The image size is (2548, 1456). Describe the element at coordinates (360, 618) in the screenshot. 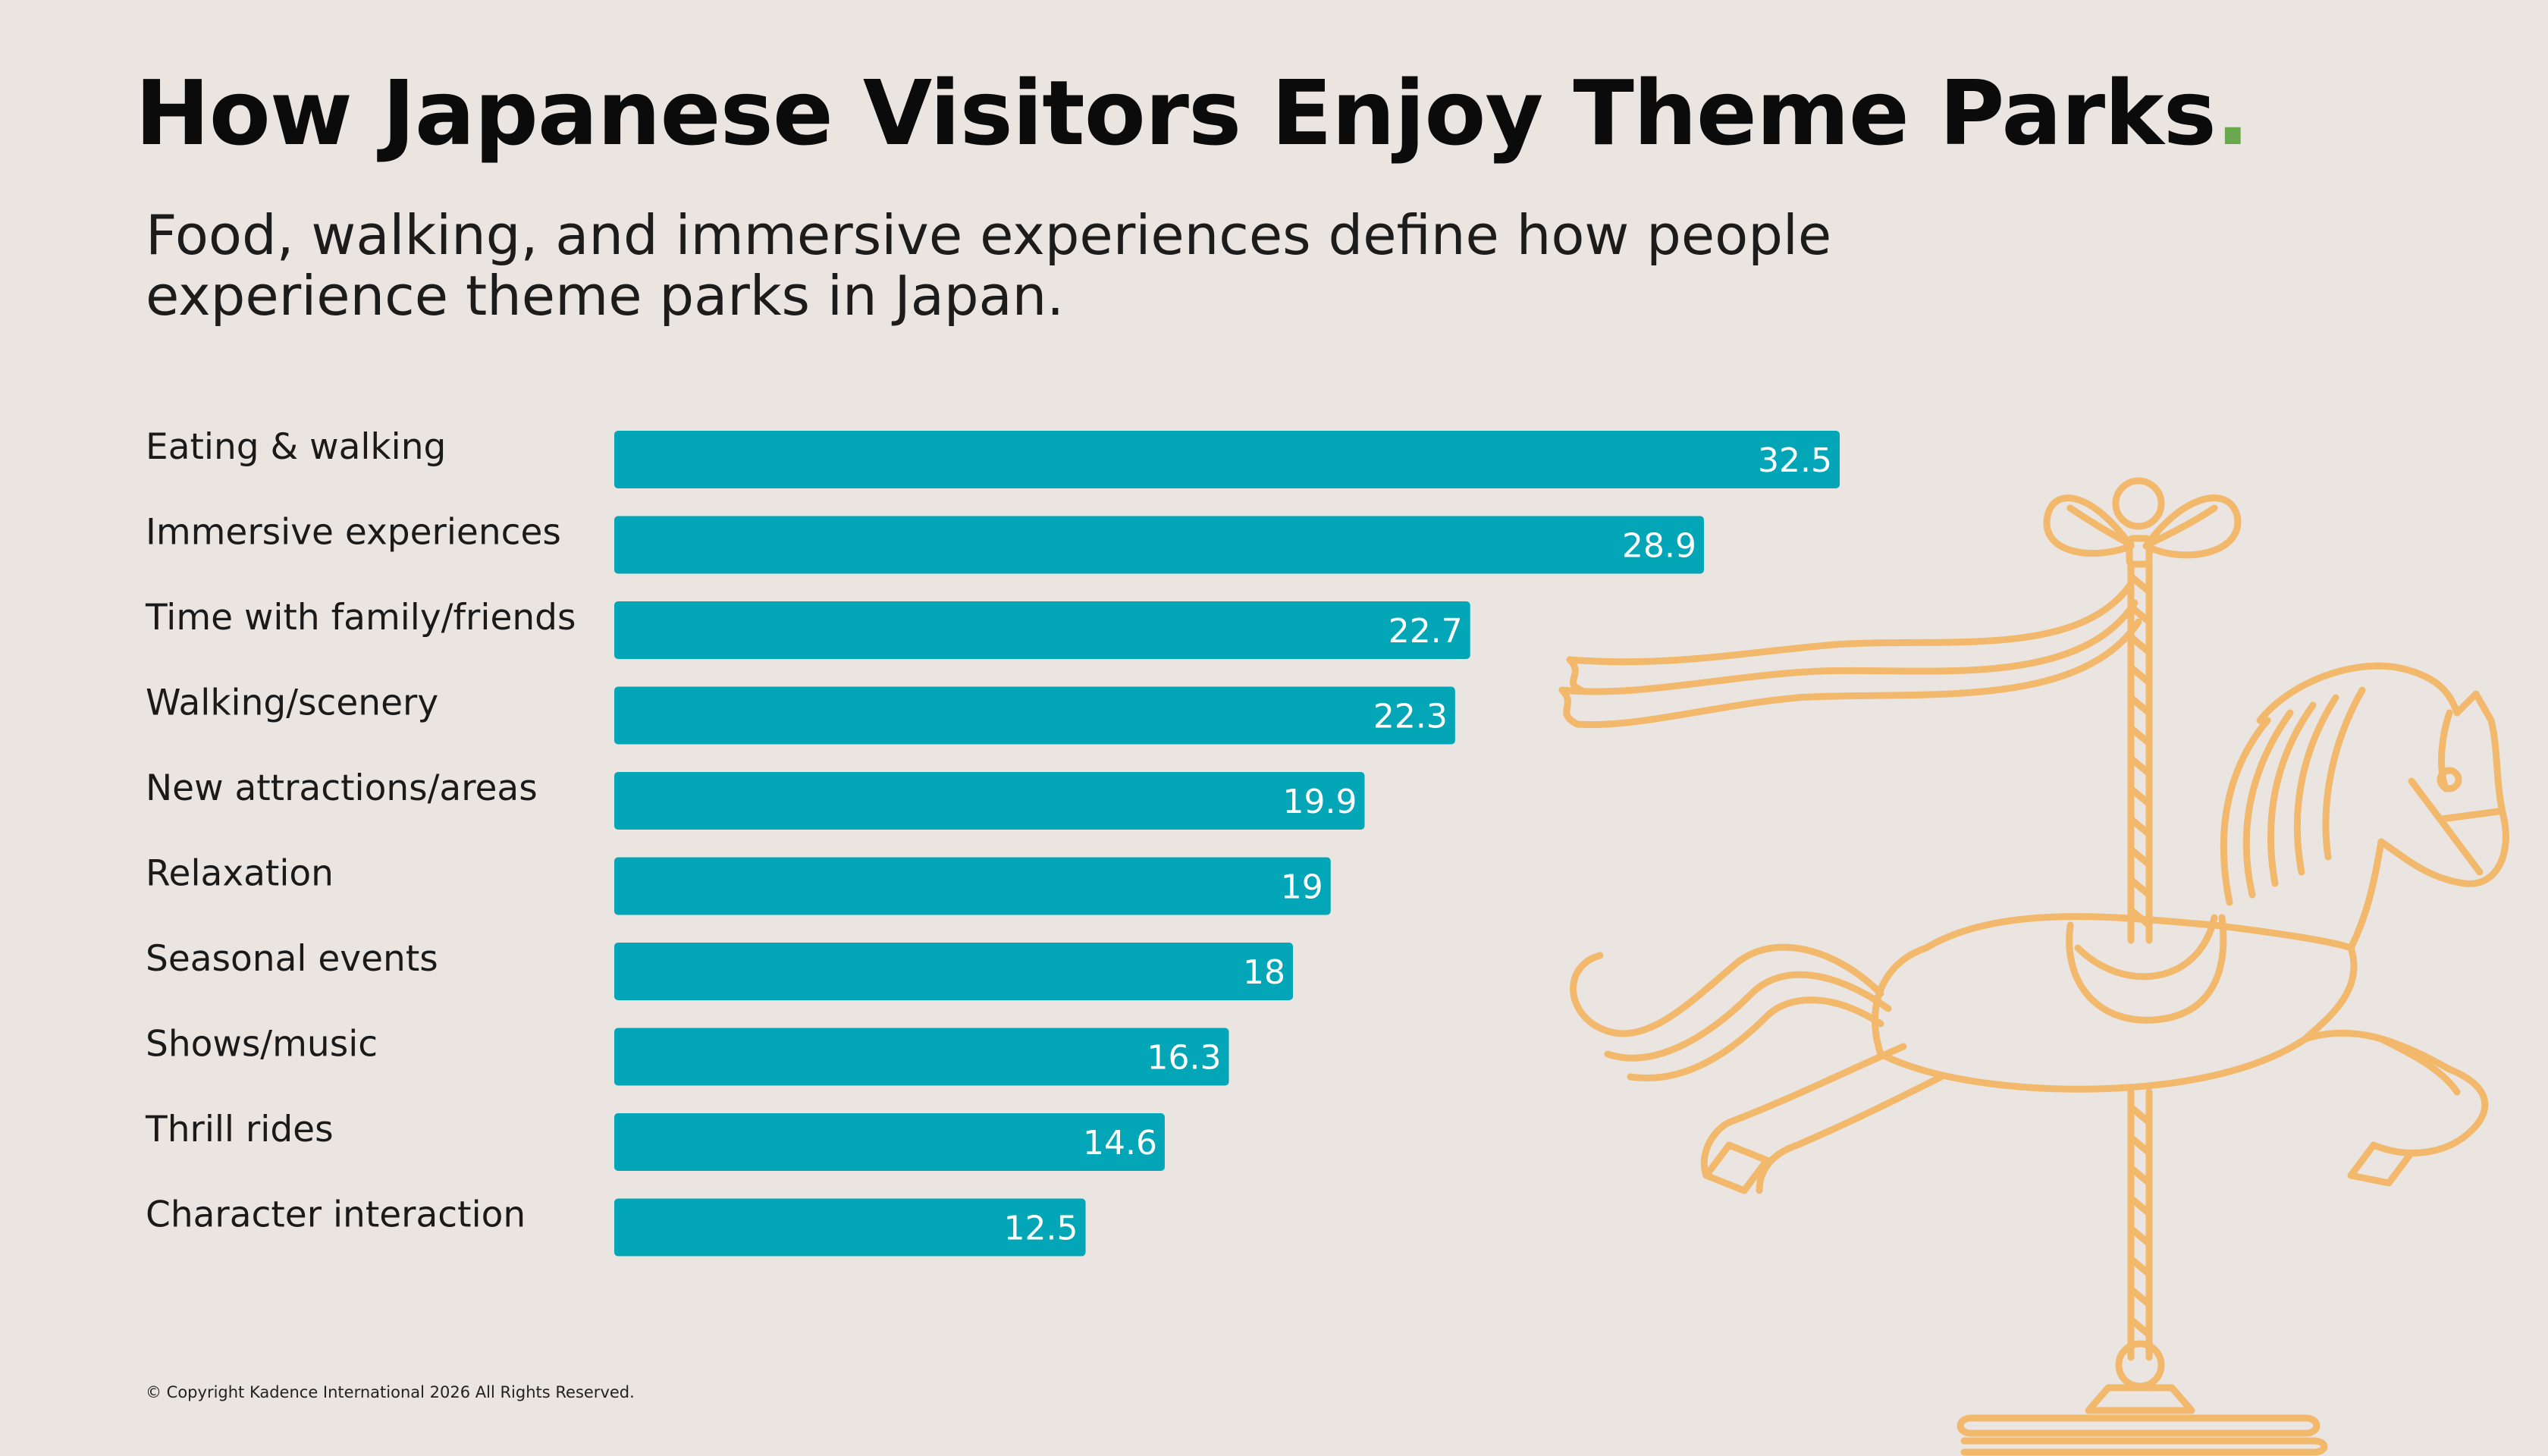

I see `category-label: Time with family/friends` at that location.